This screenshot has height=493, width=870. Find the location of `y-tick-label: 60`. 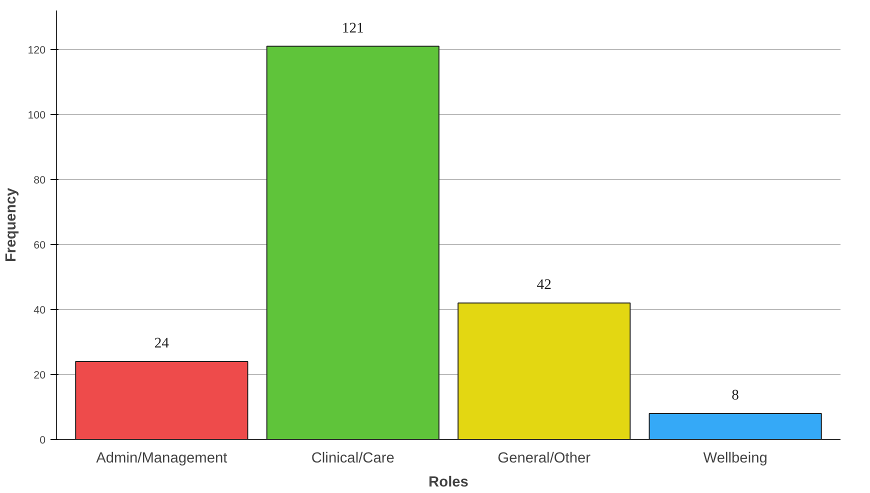

y-tick-label: 60 is located at coordinates (40, 246).